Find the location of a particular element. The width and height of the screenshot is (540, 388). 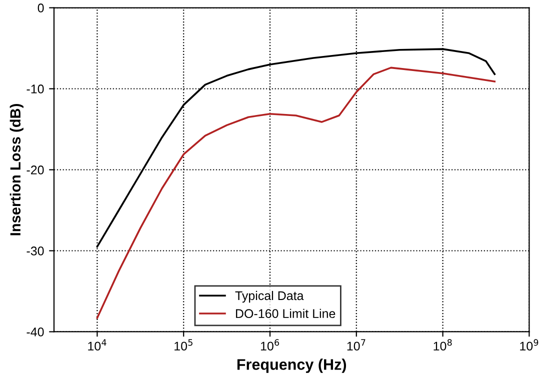

x-tick-label: 10$^{8}$ is located at coordinates (443, 345).